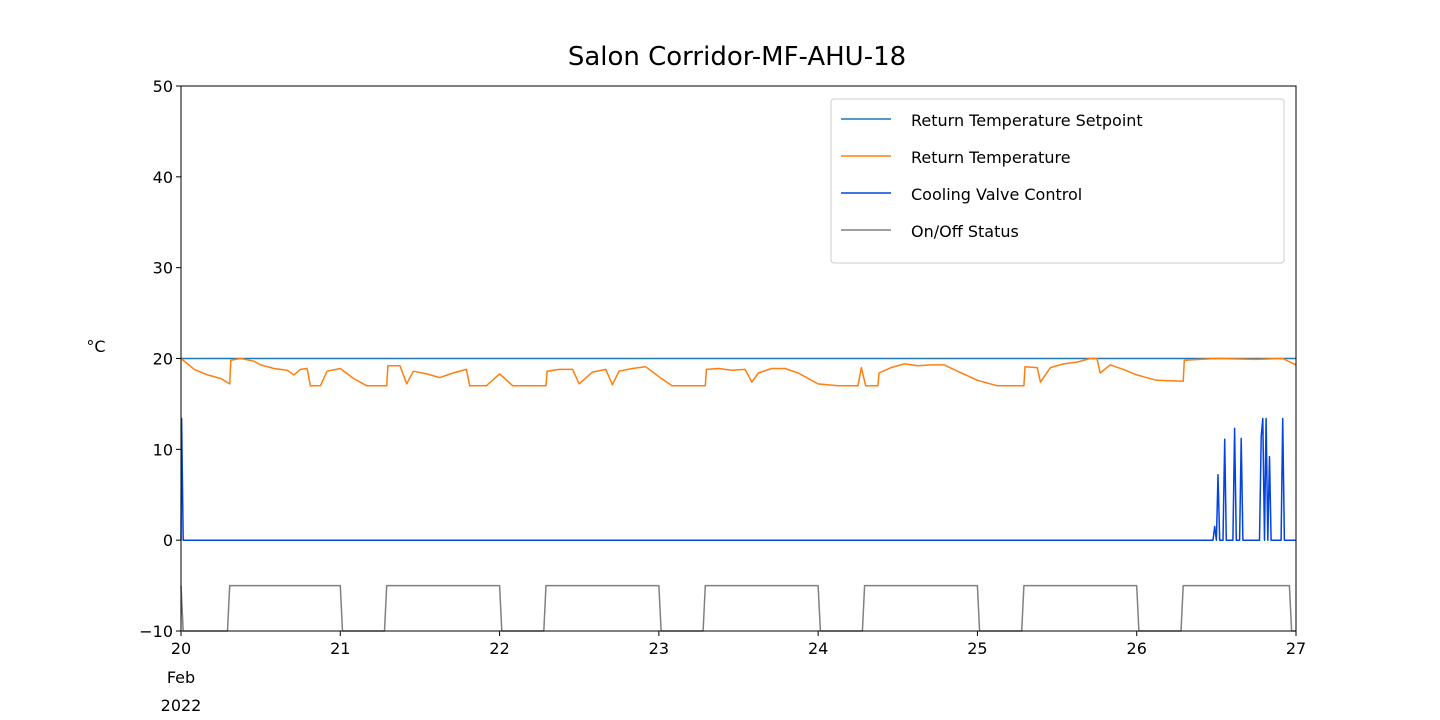 This screenshot has height=720, width=1440. Describe the element at coordinates (965, 231) in the screenshot. I see `legend-label: On/Off Status` at that location.